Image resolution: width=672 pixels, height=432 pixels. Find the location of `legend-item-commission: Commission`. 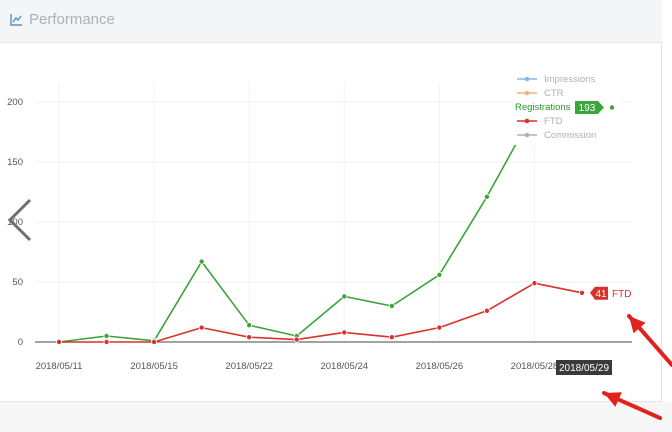

legend-item-commission: Commission is located at coordinates (570, 135).